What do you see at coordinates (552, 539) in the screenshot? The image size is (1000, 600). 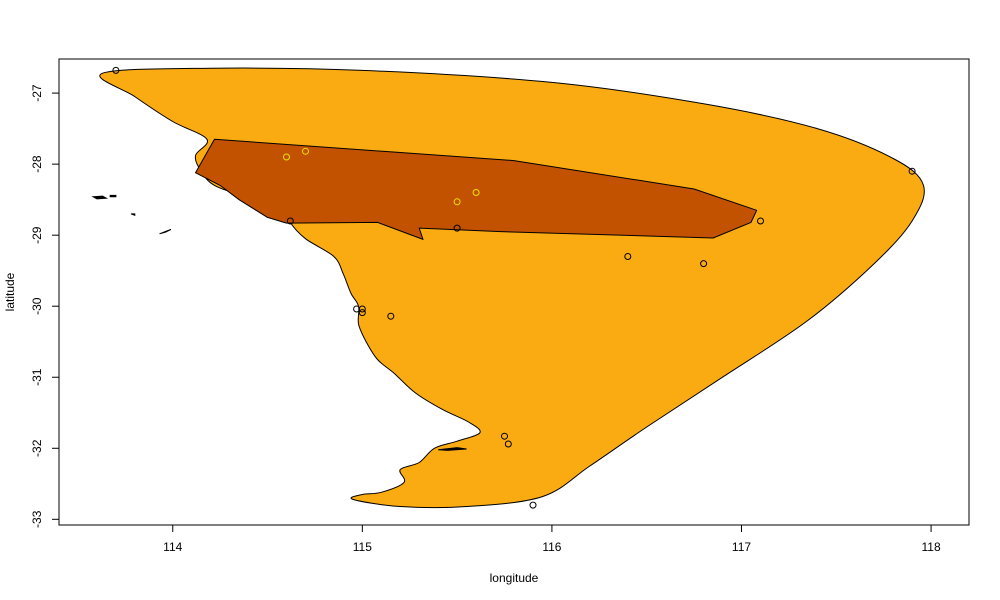 I see `x-axis: 114 115 116 117 118` at bounding box center [552, 539].